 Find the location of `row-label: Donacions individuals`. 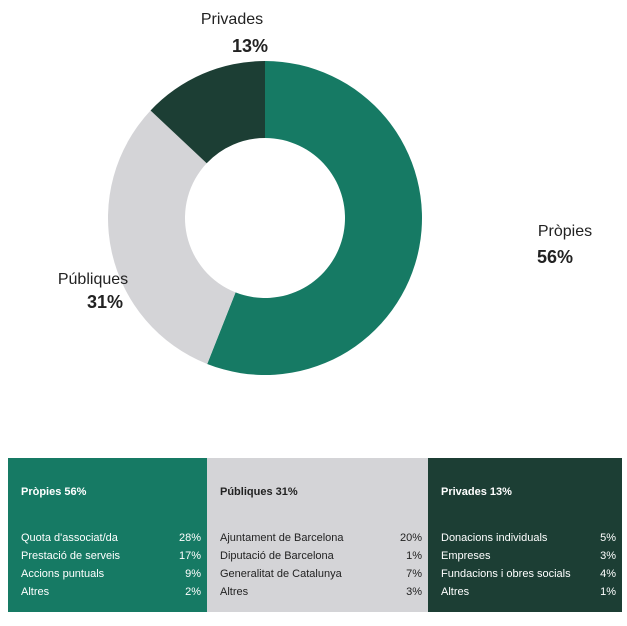

row-label: Donacions individuals is located at coordinates (494, 538).